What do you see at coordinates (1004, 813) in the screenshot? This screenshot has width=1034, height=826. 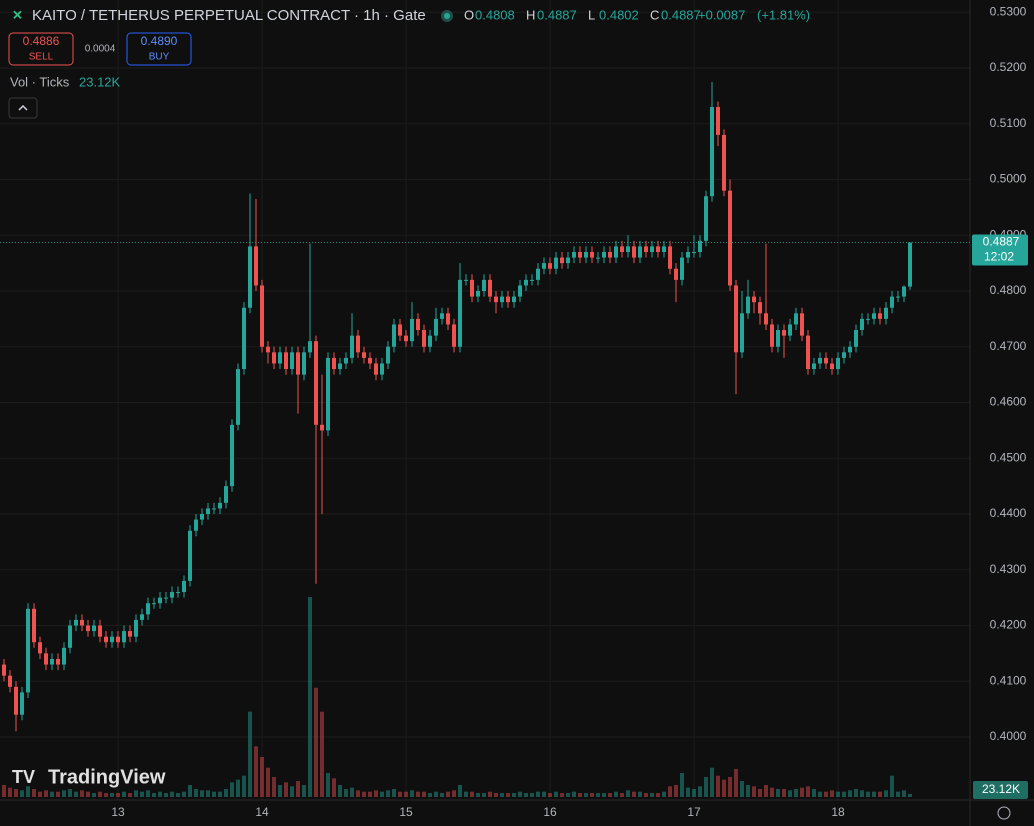 I see `settings-icon` at bounding box center [1004, 813].